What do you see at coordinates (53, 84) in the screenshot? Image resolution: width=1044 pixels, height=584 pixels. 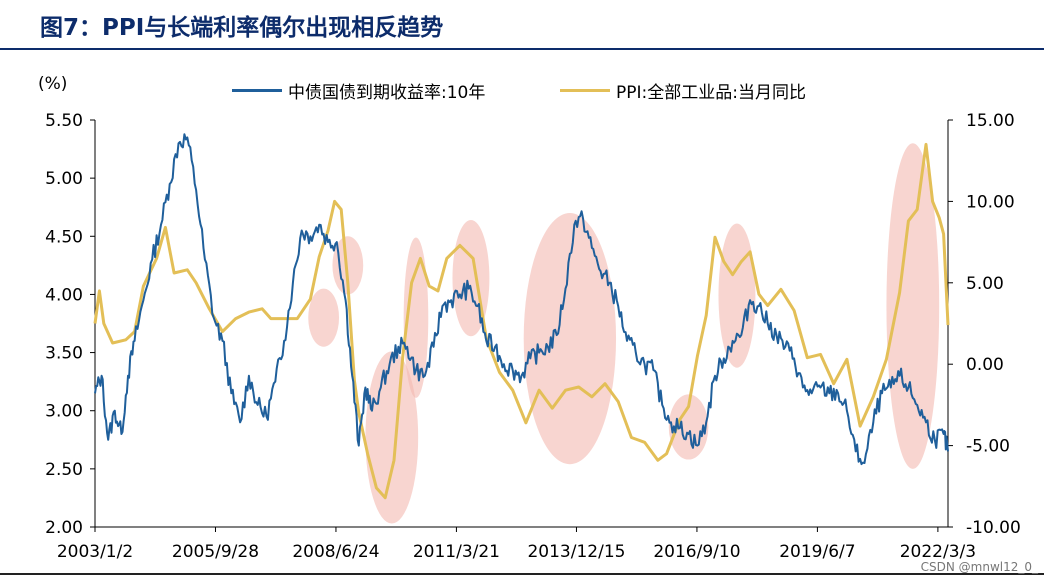 I see `left-axis-unit: (%)` at bounding box center [53, 84].